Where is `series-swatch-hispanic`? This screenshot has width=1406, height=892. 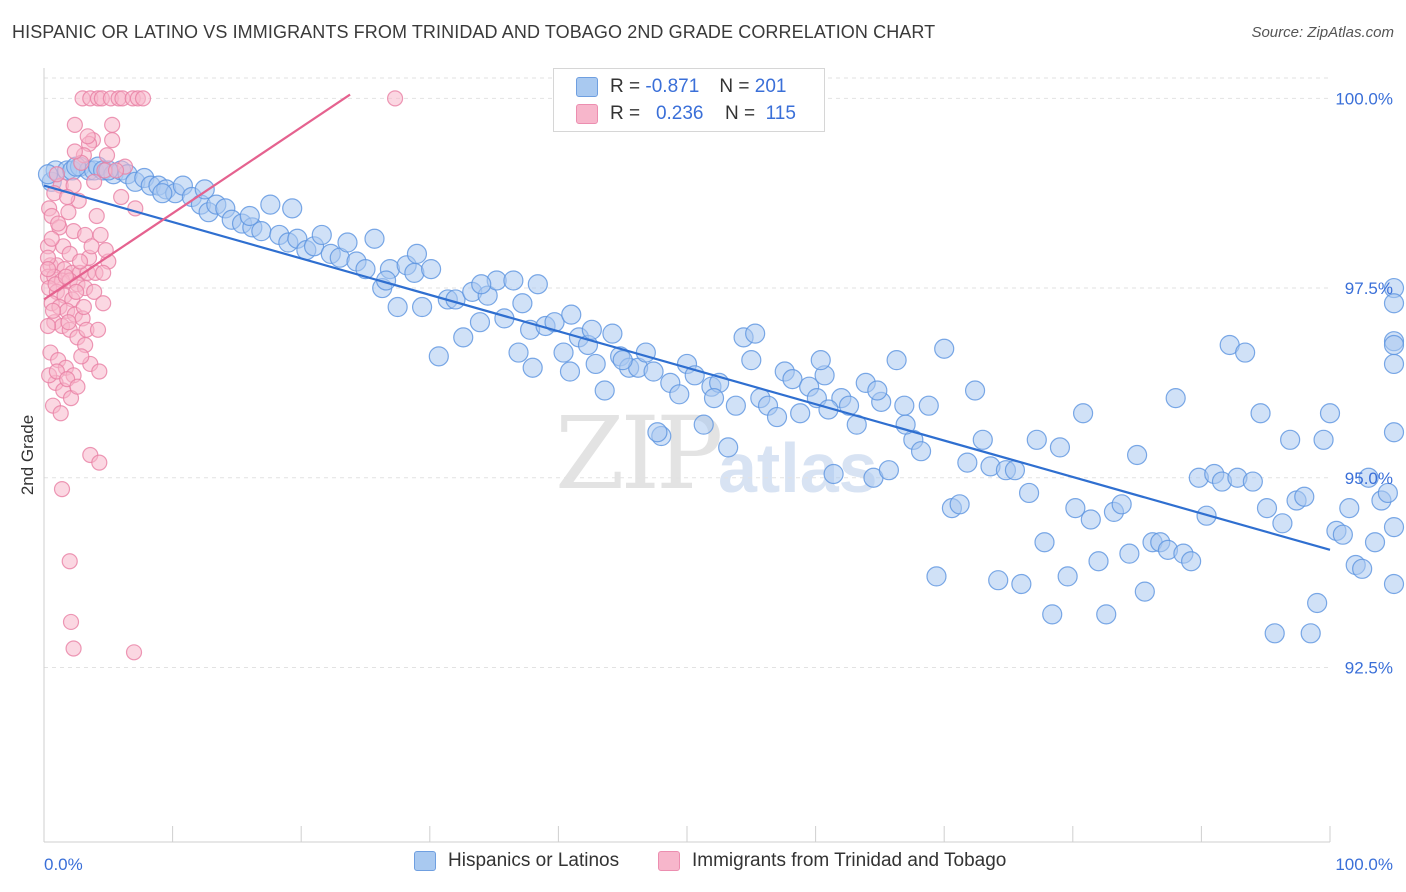 series-swatch-hispanic is located at coordinates (425, 861).